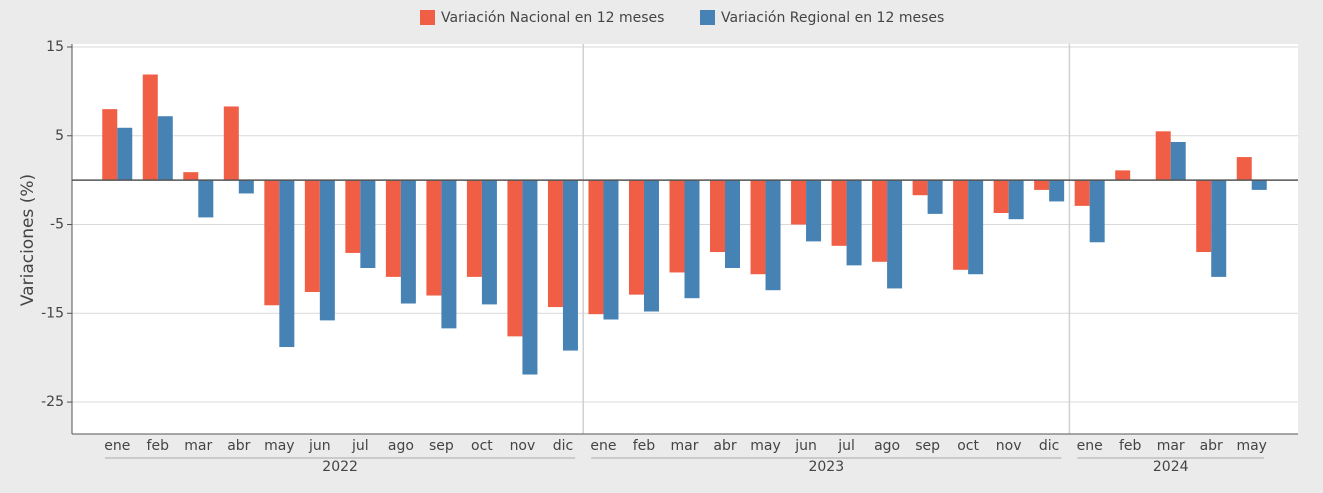 This screenshot has width=1323, height=493. What do you see at coordinates (1171, 467) in the screenshot?
I see `group-label: 2024` at bounding box center [1171, 467].